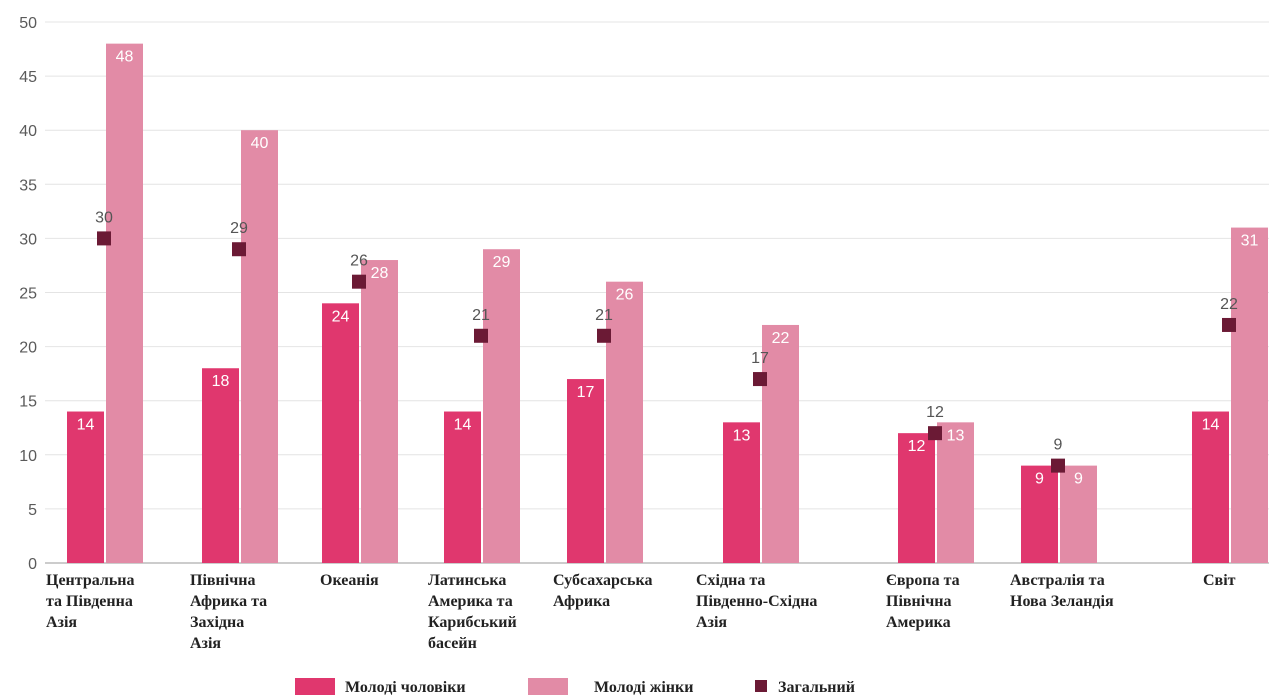  Describe the element at coordinates (32, 510) in the screenshot. I see `y-tick-label: 5` at that location.